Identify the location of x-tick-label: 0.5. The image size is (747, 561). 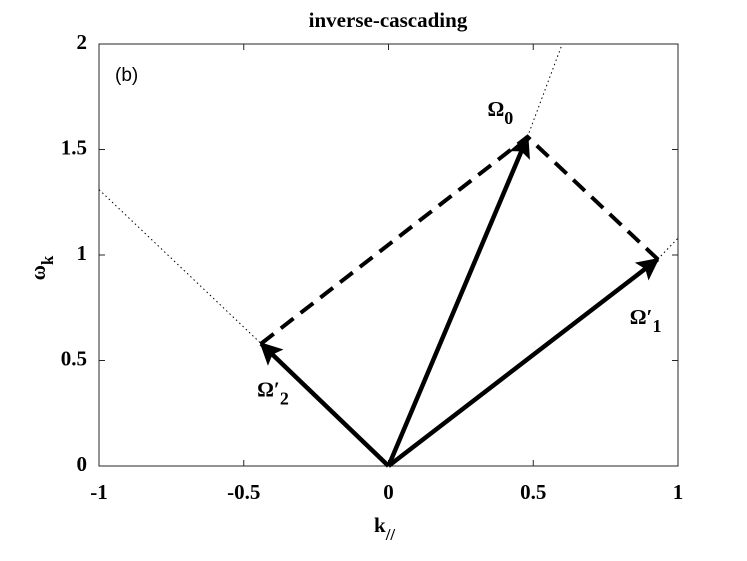
(533, 492).